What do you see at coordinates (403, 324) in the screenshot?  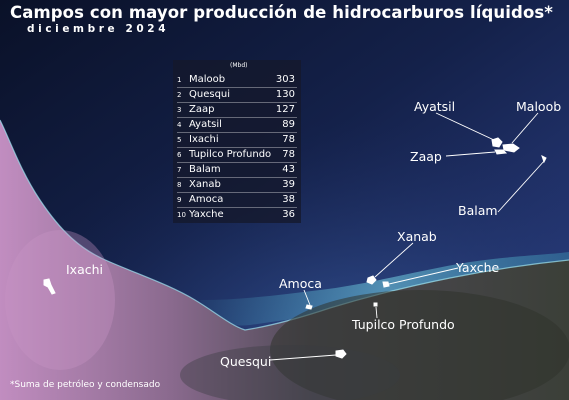 I see `label-tupilco-profundo: Tupilco Profundo` at bounding box center [403, 324].